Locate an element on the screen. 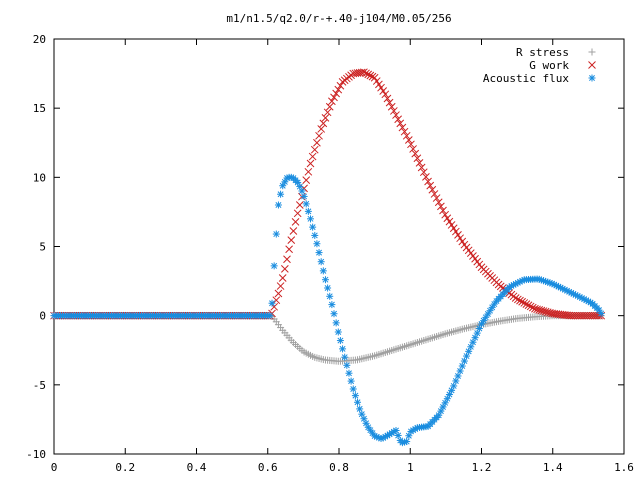  y-tick-label: -5 is located at coordinates (39, 385).